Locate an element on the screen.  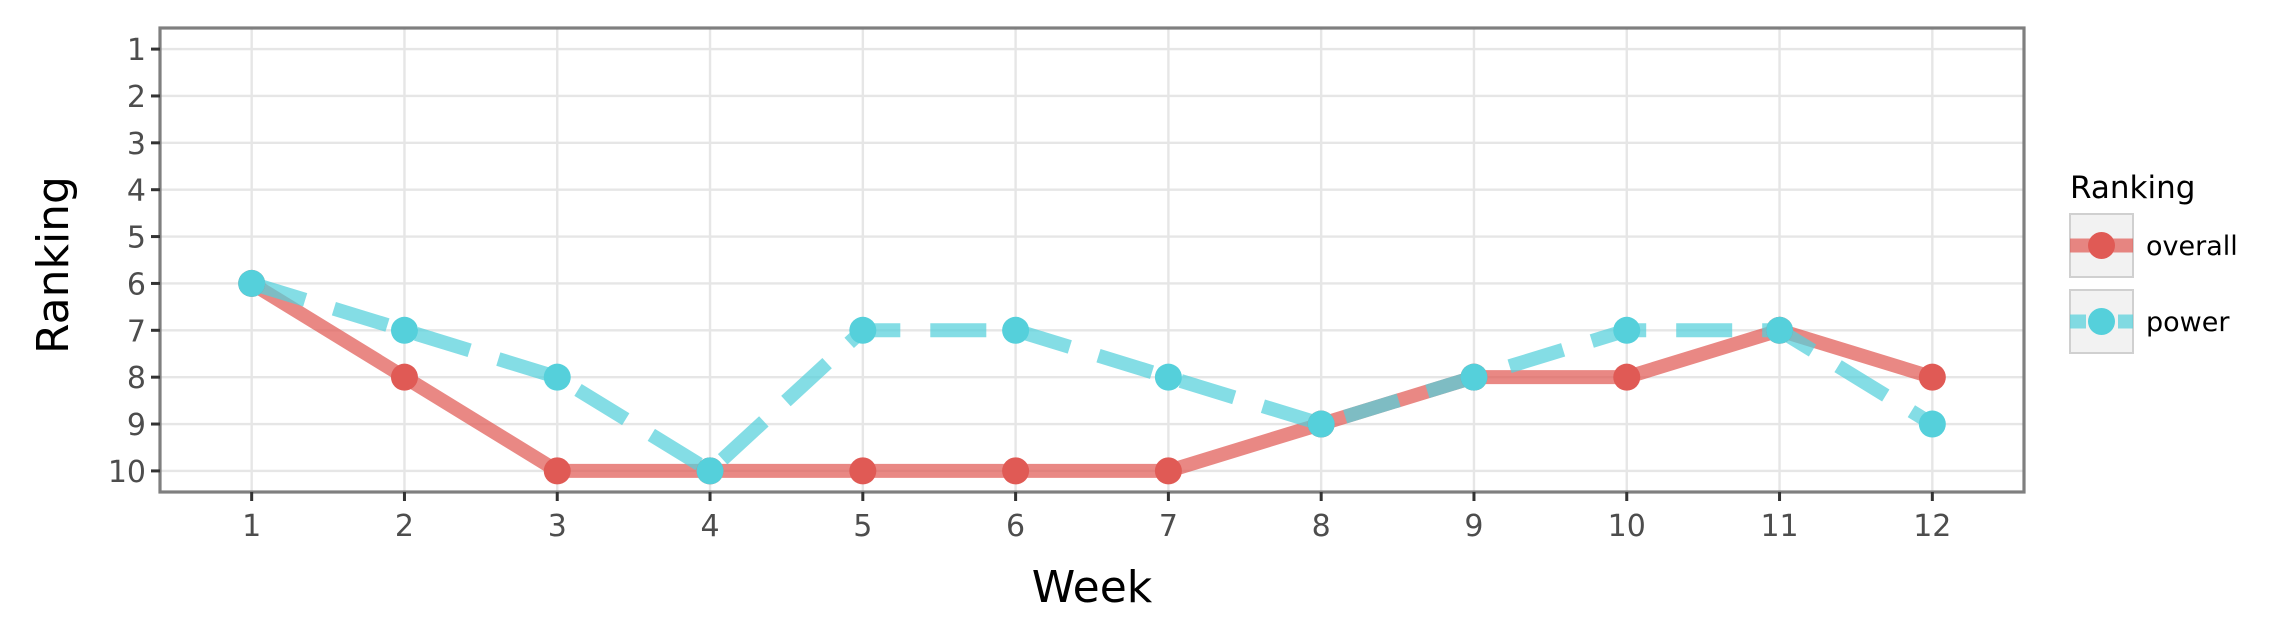
legend-label: power is located at coordinates (2188, 322).